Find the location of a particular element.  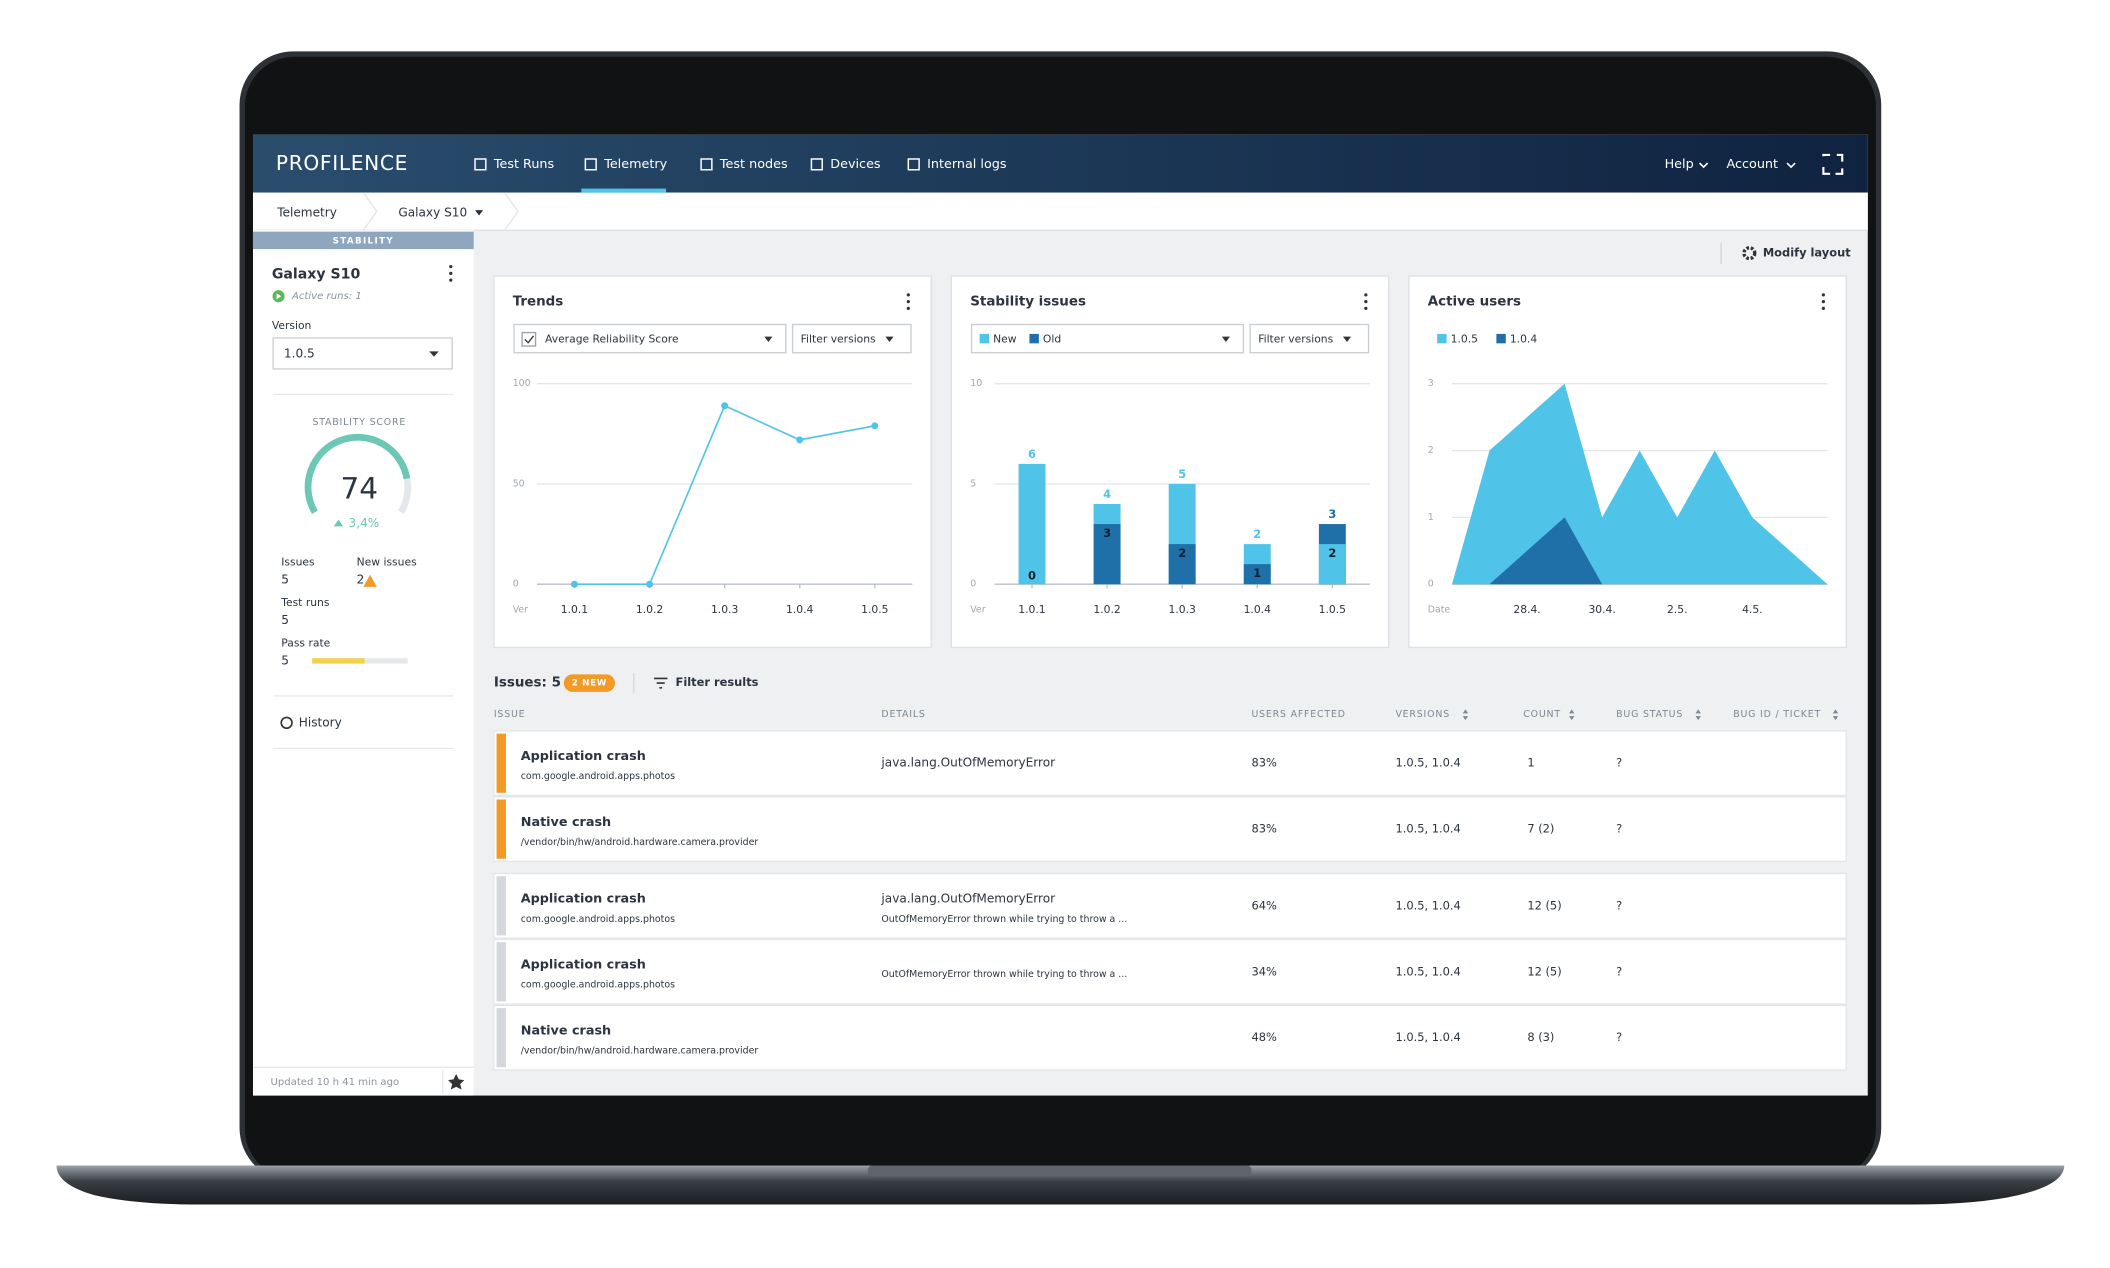

area is located at coordinates (1639, 484).